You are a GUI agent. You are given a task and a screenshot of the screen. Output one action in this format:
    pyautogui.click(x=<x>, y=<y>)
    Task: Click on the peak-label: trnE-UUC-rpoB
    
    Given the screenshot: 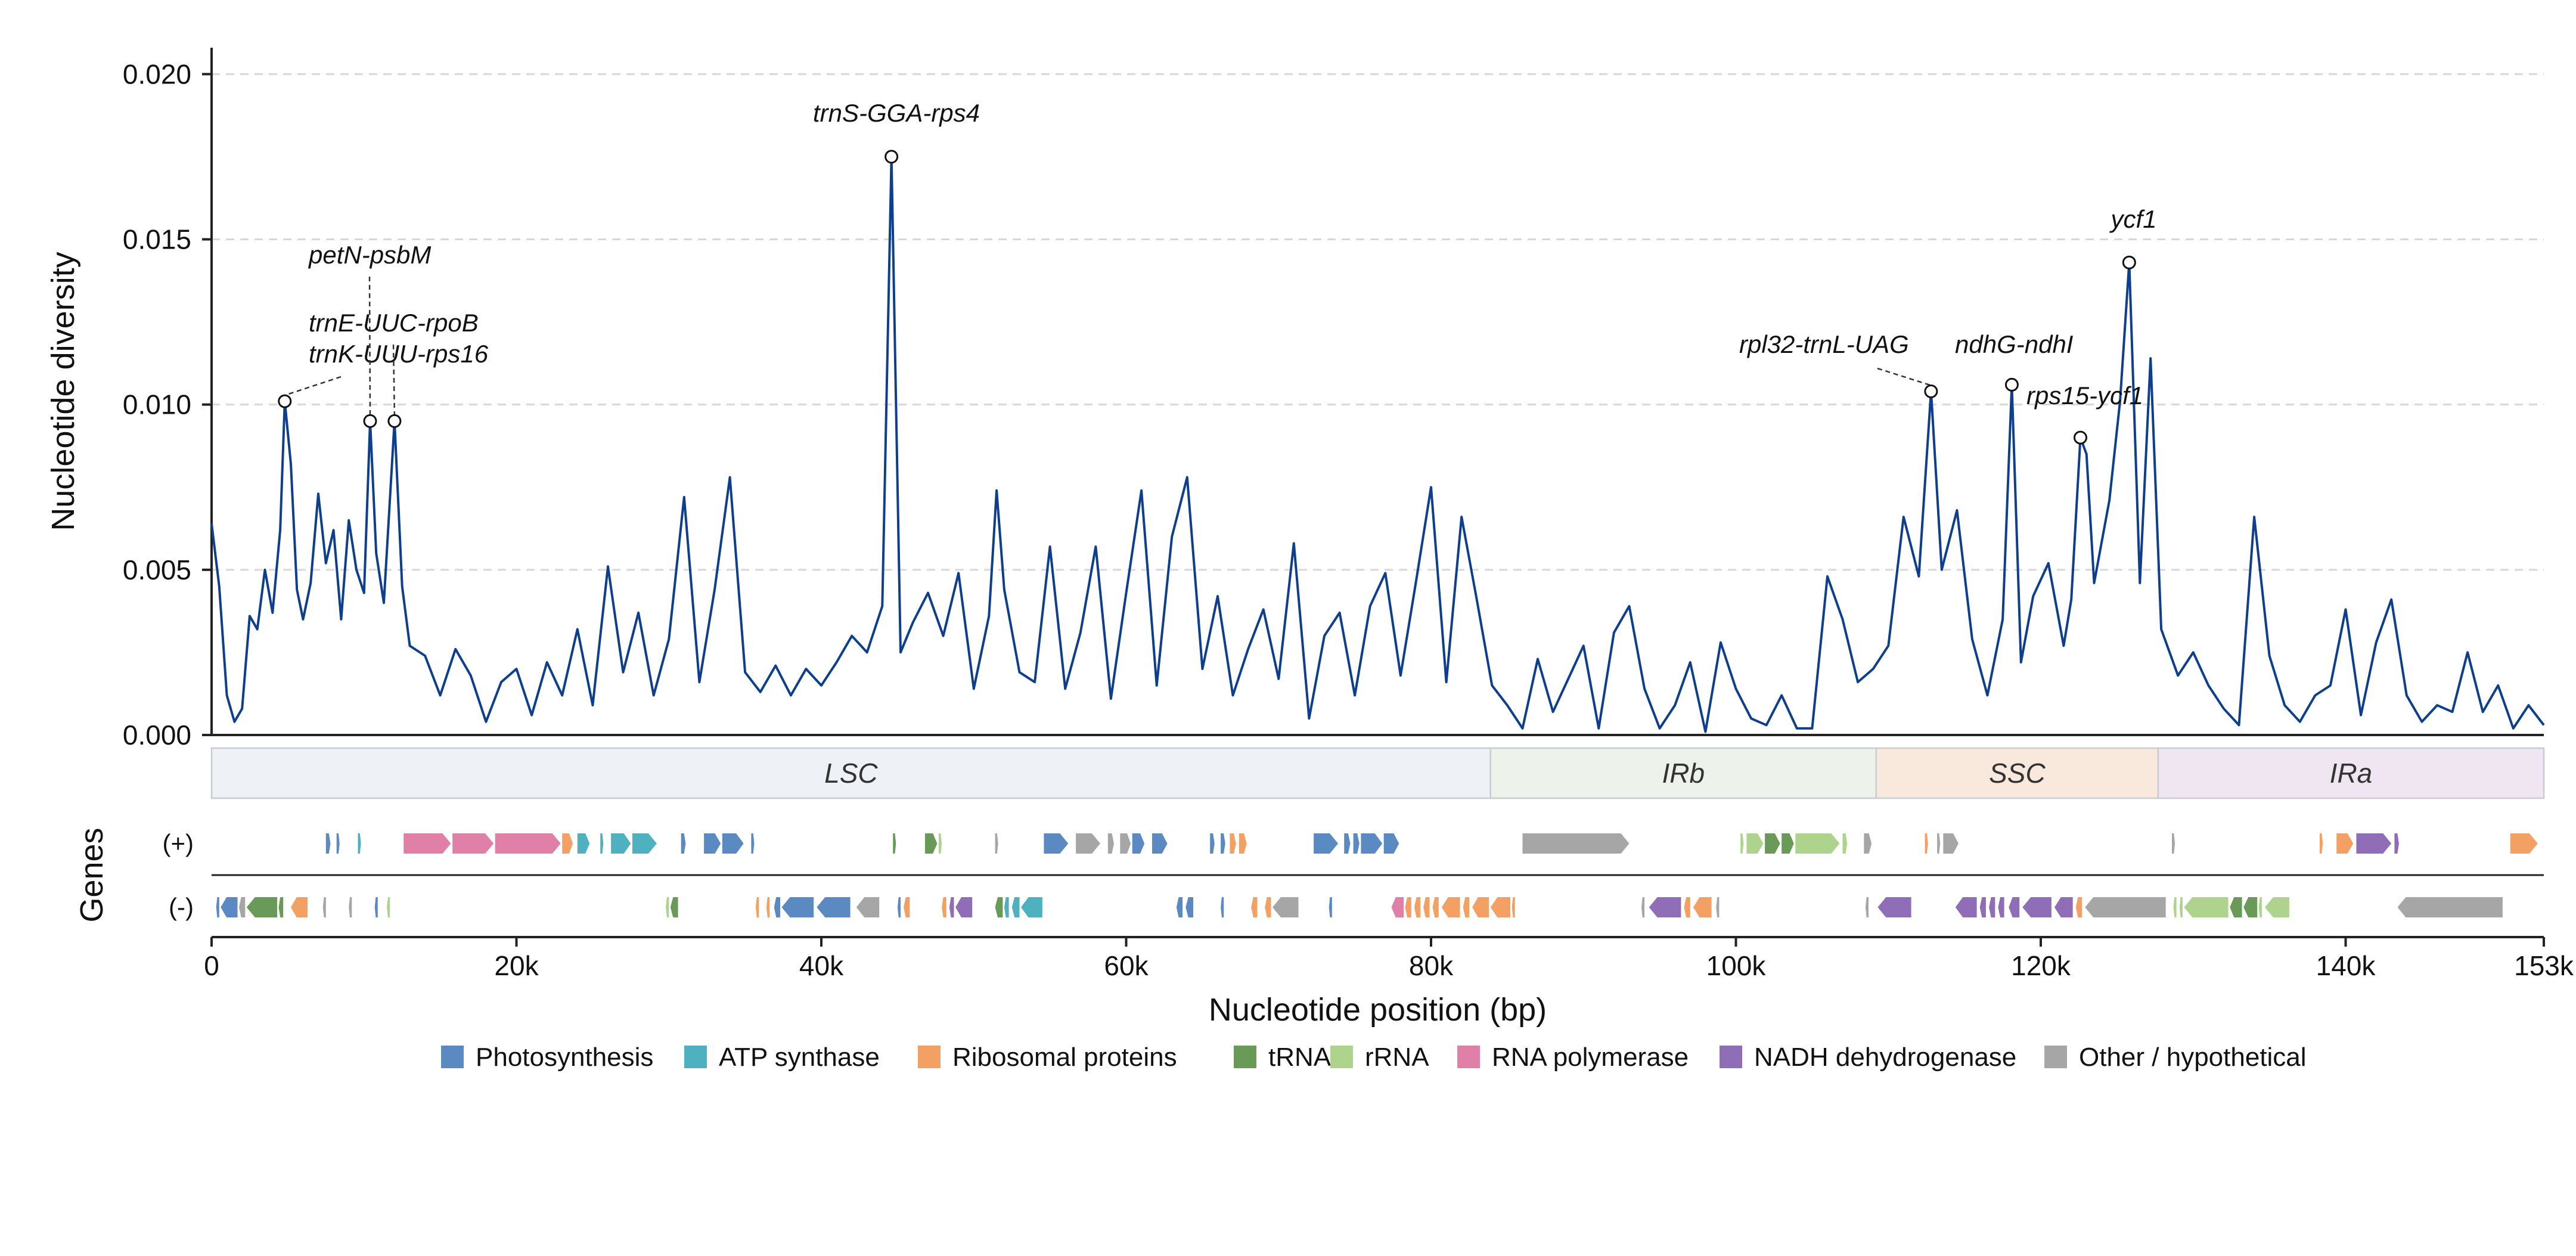 What is the action you would take?
    pyautogui.click(x=394, y=323)
    